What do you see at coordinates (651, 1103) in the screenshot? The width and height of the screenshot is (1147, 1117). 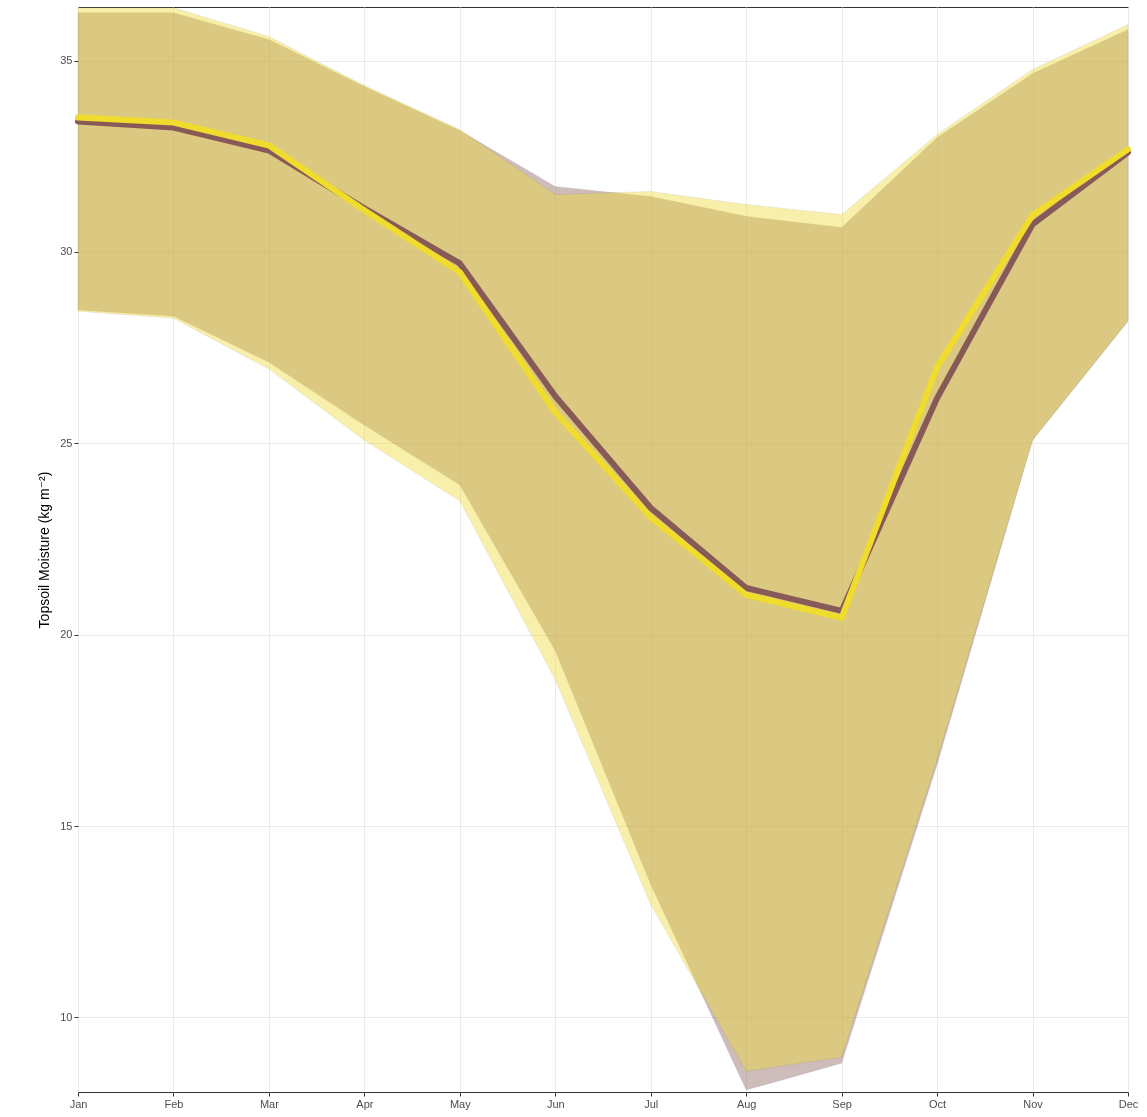 I see `x-tick-label: Jul` at bounding box center [651, 1103].